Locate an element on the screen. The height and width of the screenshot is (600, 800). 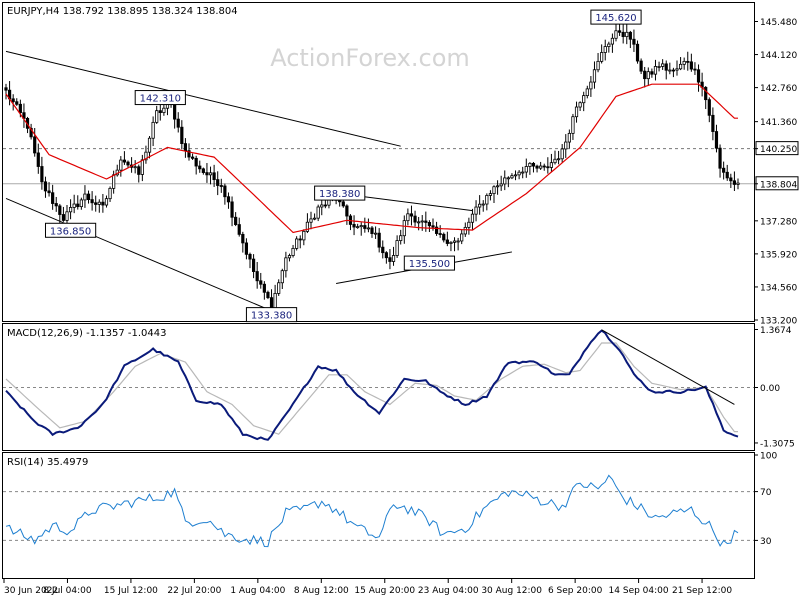
price-y-tick: 144.120 is located at coordinates (778, 56).